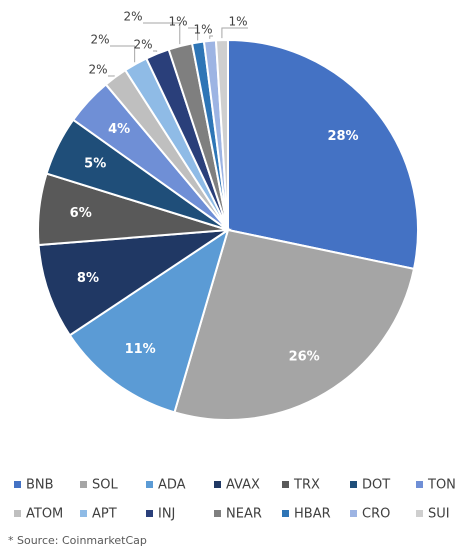 The image size is (460, 550). Describe the element at coordinates (88, 278) in the screenshot. I see `data-label: 8%` at that location.